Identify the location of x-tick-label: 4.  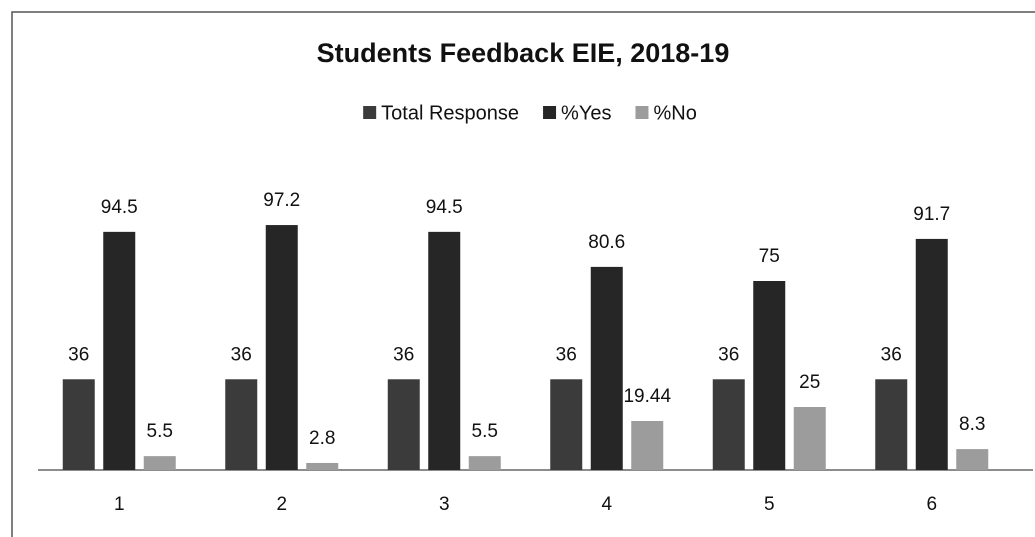
(606, 504).